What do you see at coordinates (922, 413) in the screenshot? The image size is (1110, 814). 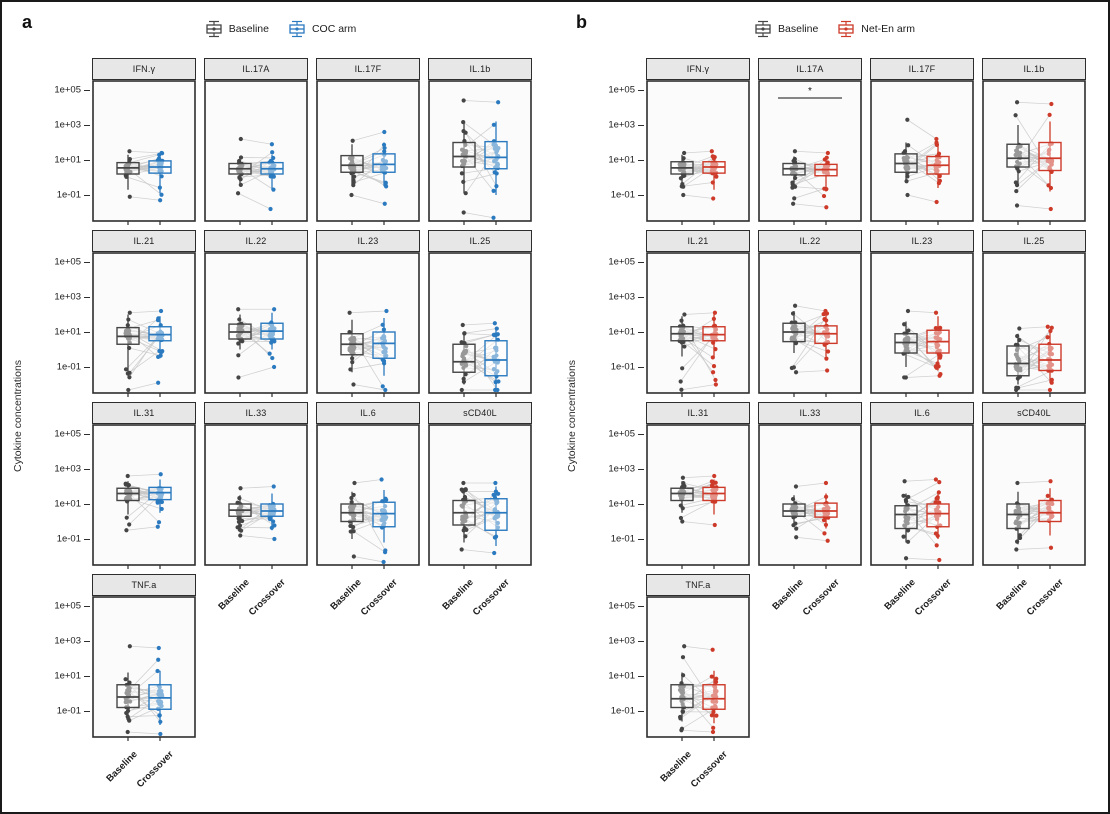 I see `facet-title: IL.6` at bounding box center [922, 413].